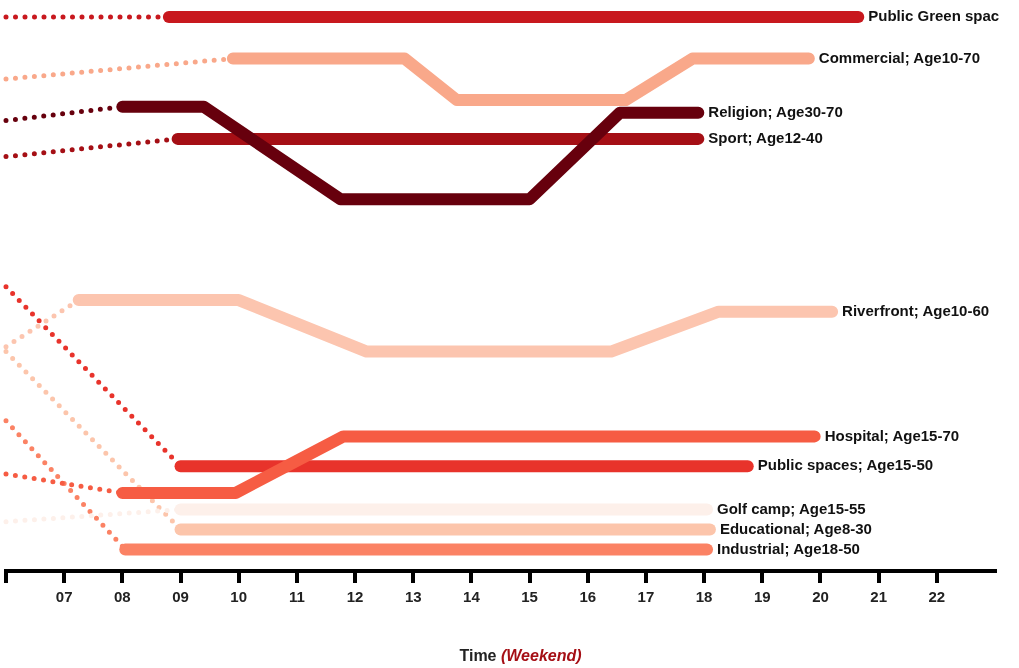  What do you see at coordinates (899, 57) in the screenshot?
I see `series-label: Commercial; Age10-70` at bounding box center [899, 57].